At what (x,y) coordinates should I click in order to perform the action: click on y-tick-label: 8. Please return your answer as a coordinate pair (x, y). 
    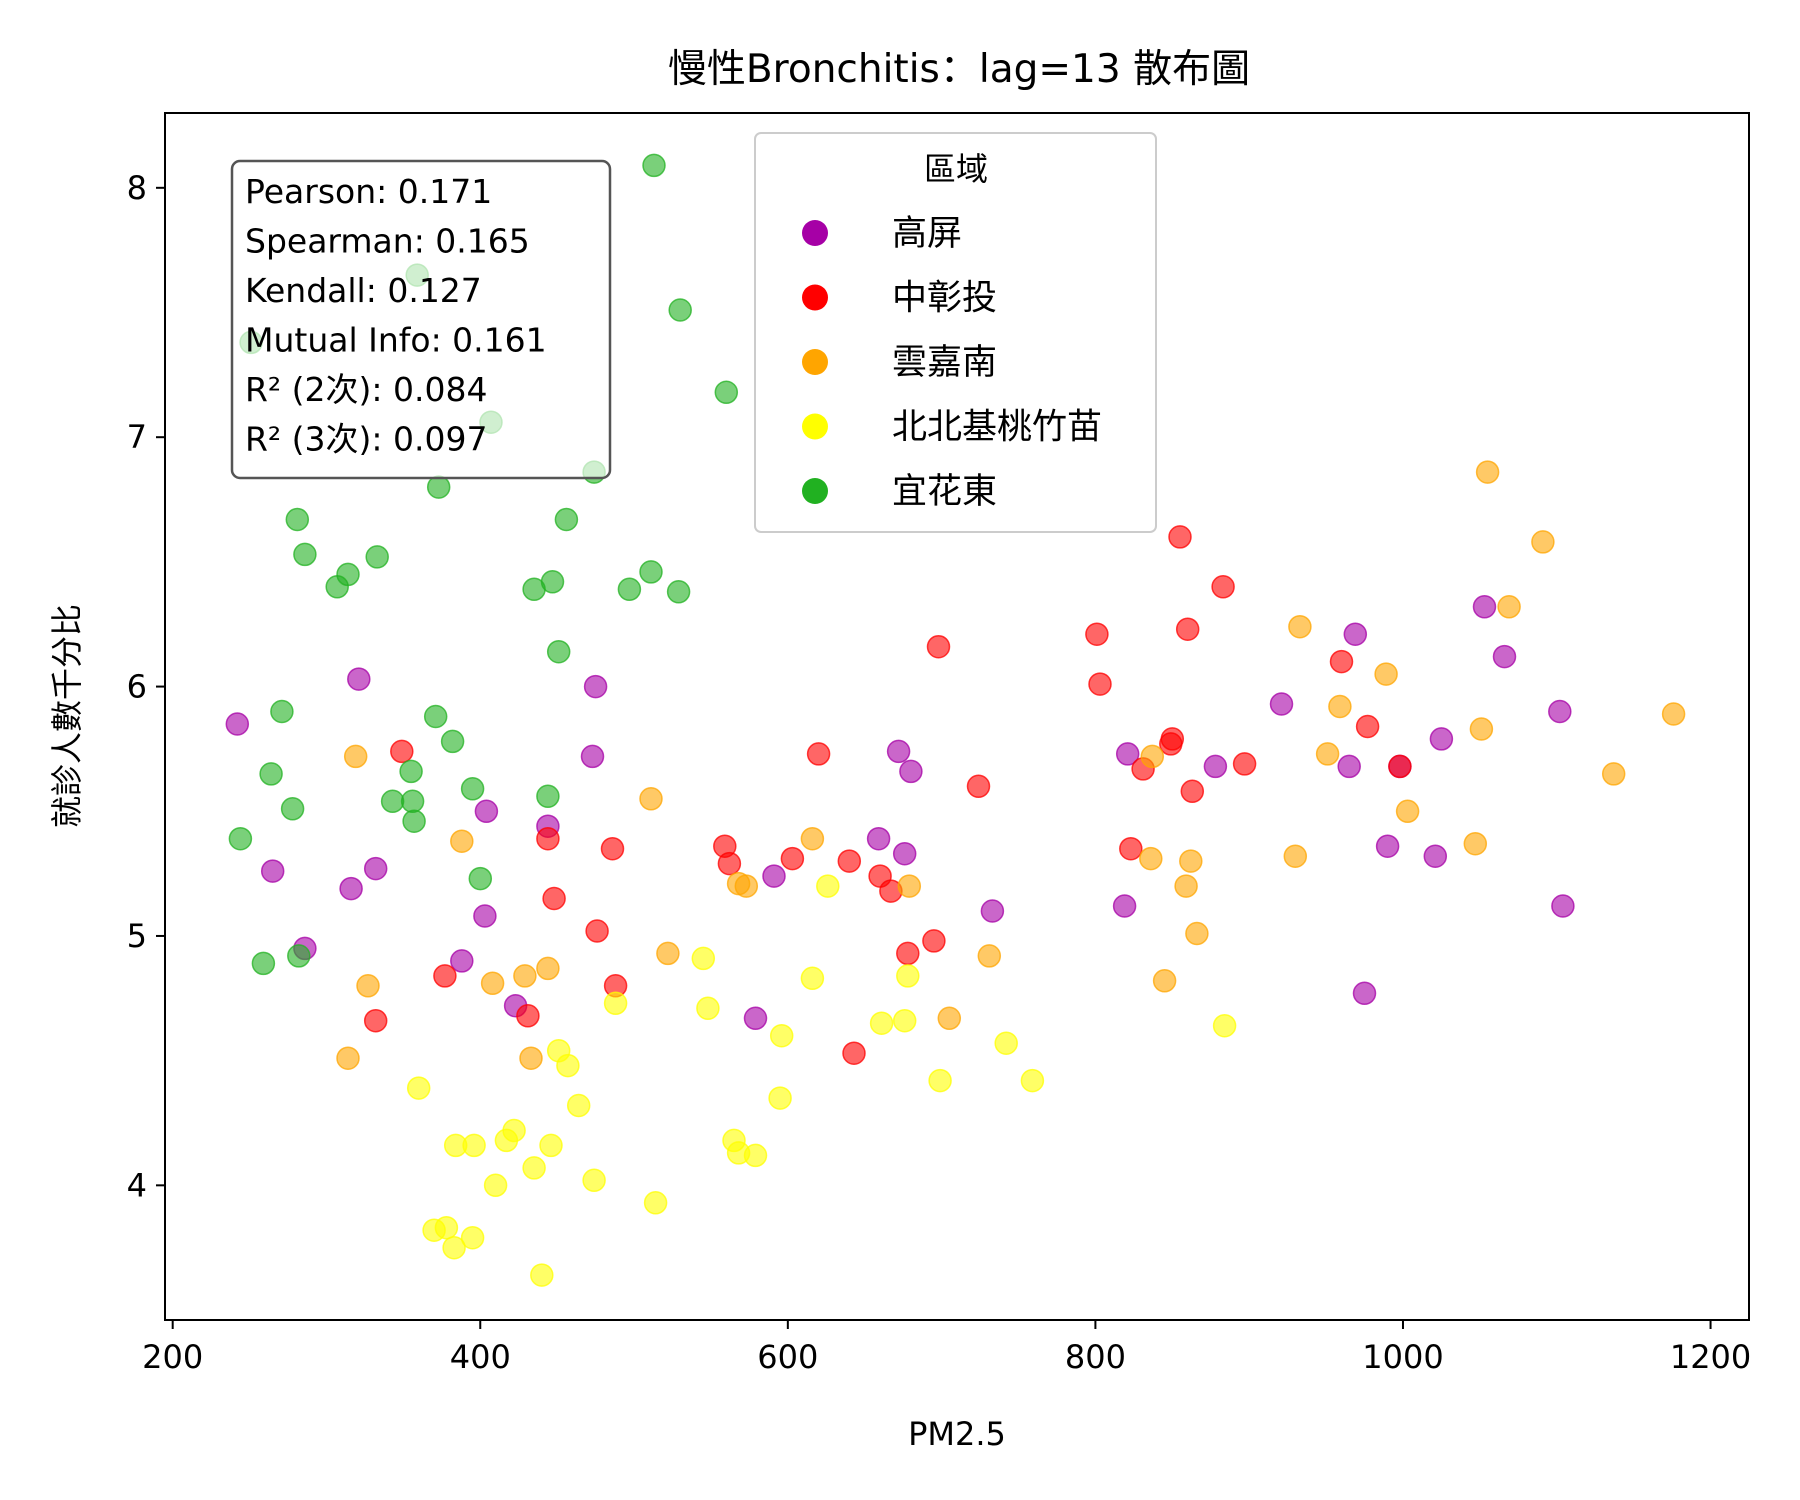
    Looking at the image, I should click on (137, 188).